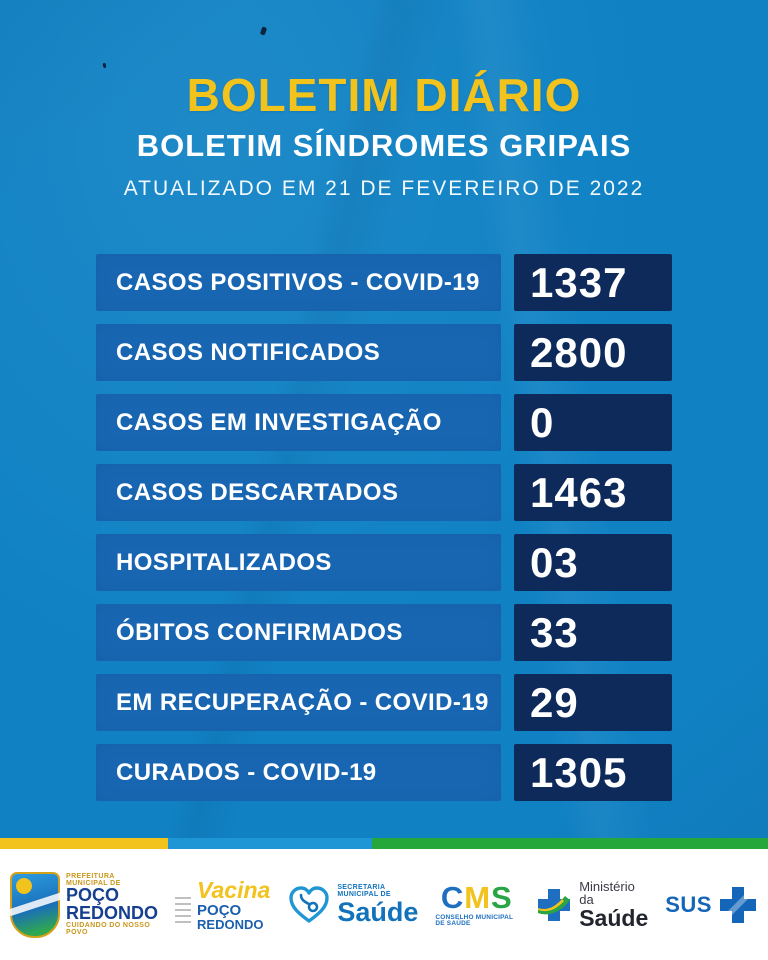  Describe the element at coordinates (234, 889) in the screenshot. I see `vacina-script: Vacina` at that location.